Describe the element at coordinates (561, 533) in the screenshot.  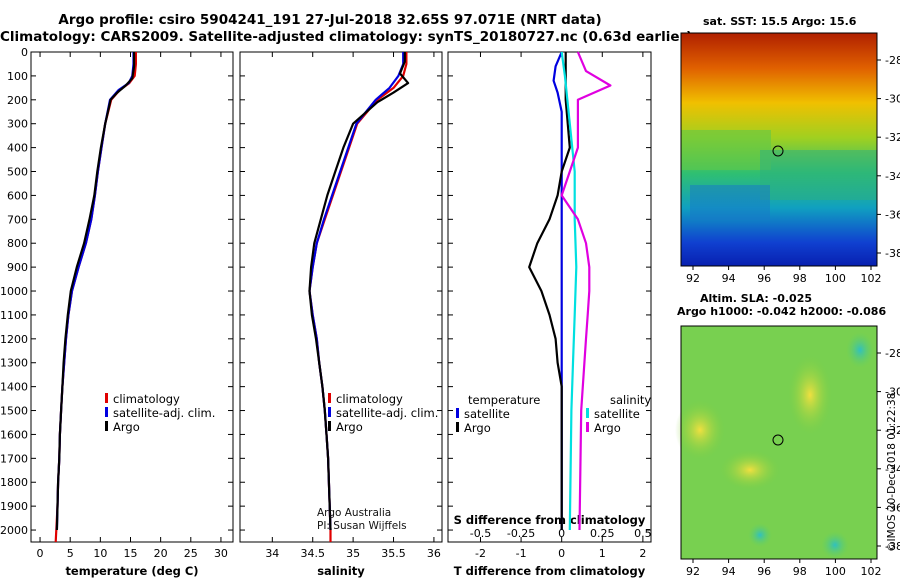
I see `x-tick-top-label: 0` at that location.